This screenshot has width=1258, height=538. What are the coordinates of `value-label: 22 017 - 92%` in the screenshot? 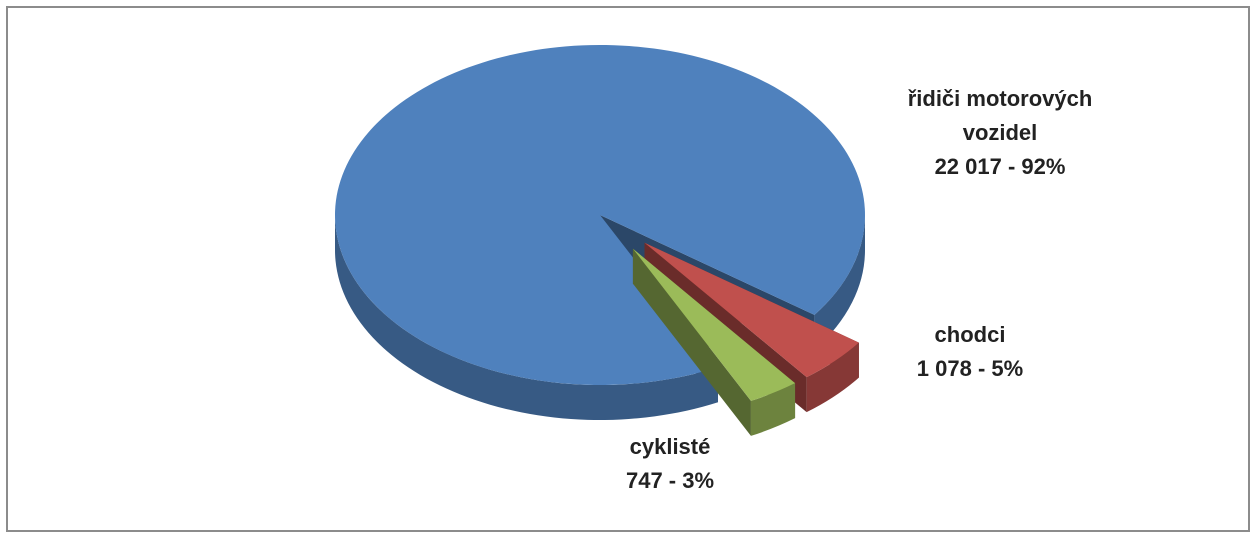 It's located at (1000, 166).